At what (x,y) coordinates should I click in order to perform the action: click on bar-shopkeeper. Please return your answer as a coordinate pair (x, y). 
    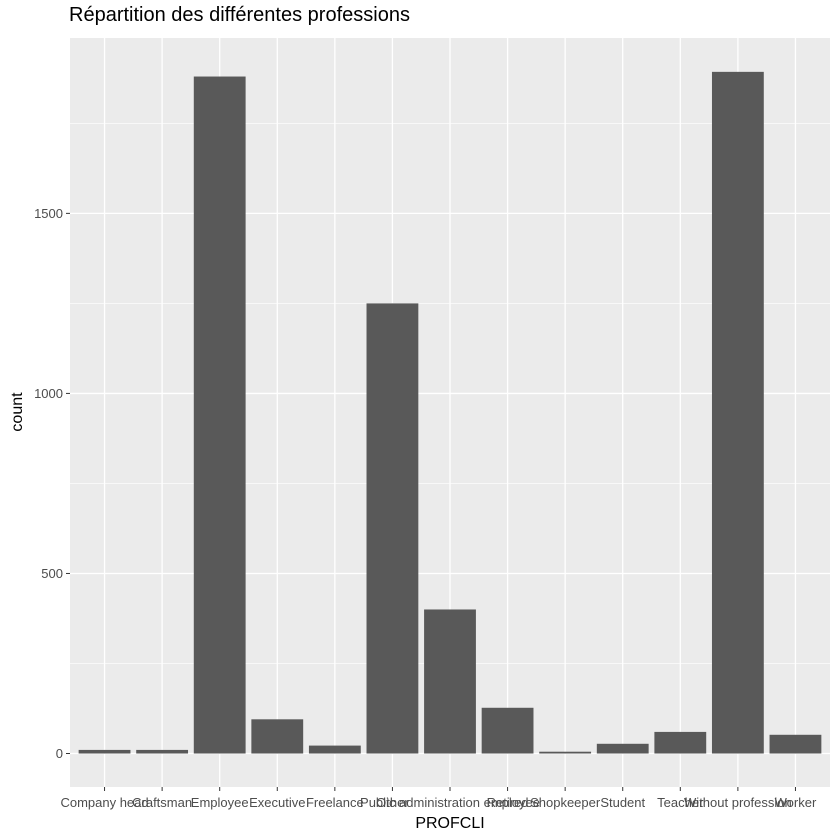
    Looking at the image, I should click on (565, 752).